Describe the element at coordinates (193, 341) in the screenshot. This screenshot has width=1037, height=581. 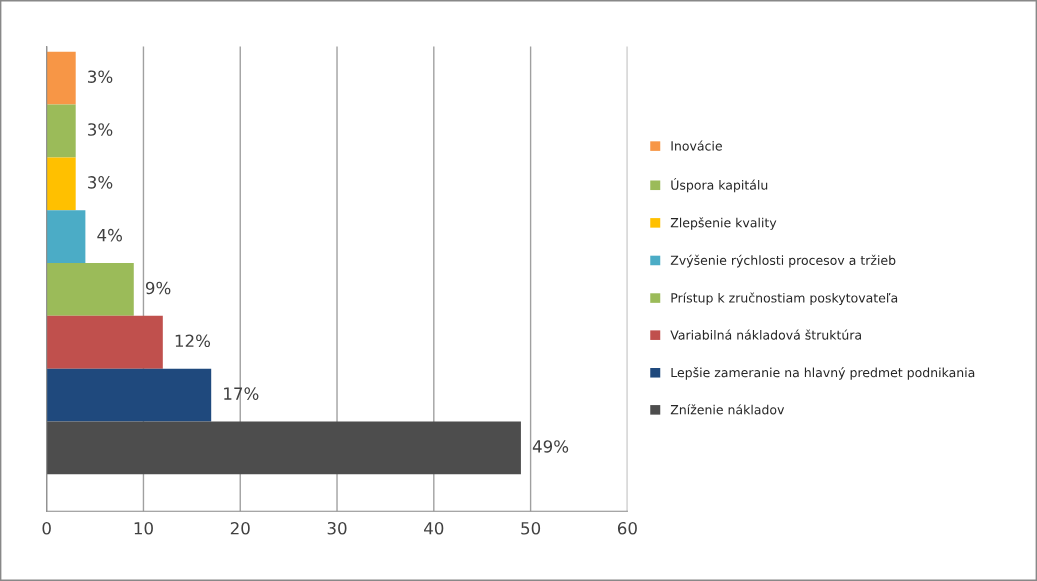
I see `data-label: 12%` at that location.